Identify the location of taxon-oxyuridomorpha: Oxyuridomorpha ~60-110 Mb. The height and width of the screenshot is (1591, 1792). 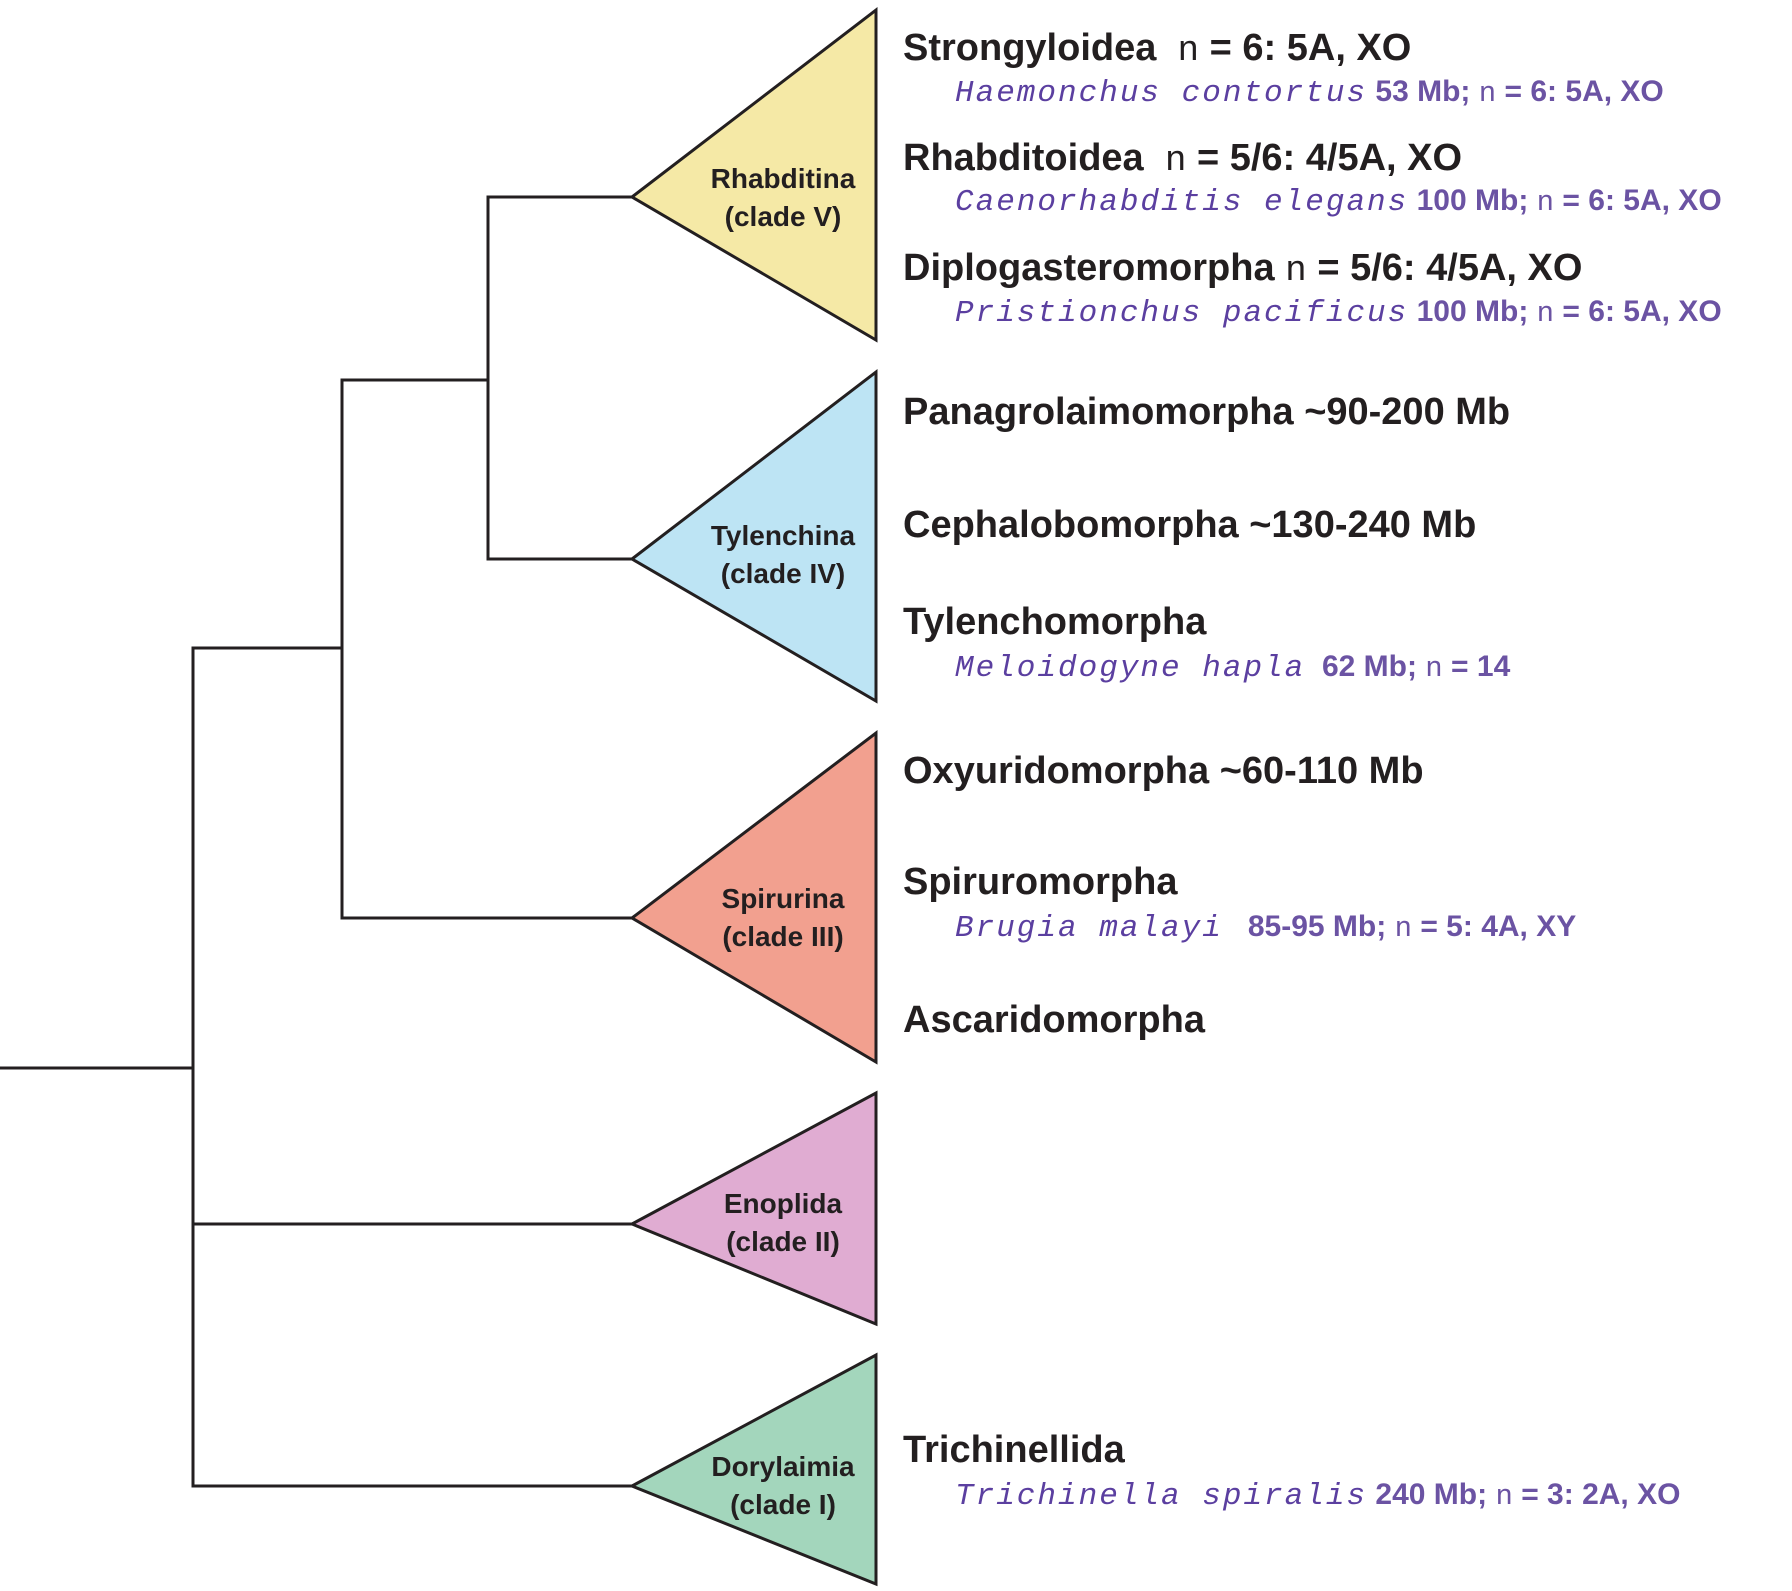
(1163, 771).